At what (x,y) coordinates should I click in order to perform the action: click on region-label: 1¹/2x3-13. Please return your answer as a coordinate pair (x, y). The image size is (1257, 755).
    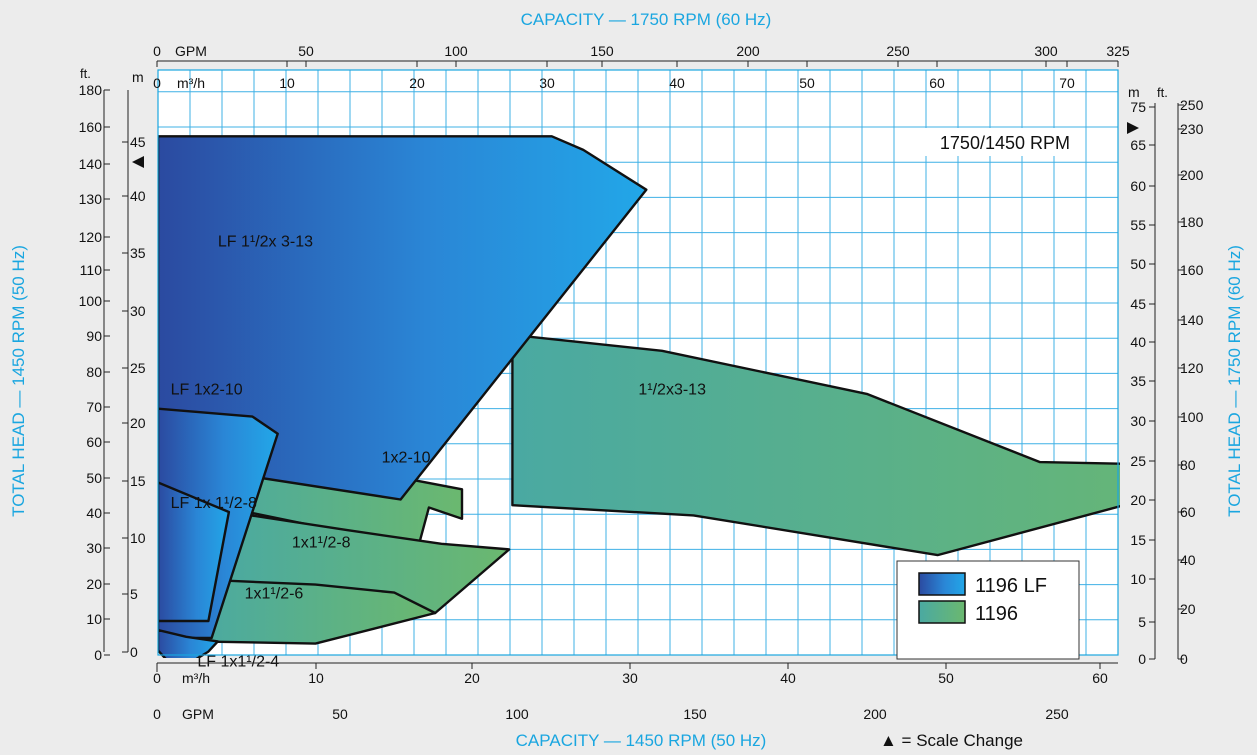
    Looking at the image, I should click on (672, 389).